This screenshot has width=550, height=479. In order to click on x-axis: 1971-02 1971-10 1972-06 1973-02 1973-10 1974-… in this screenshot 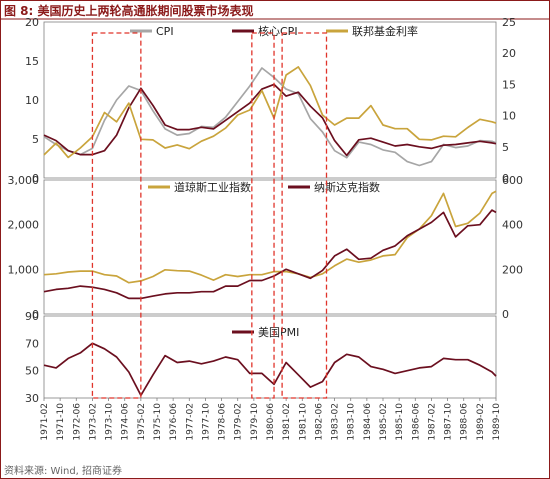, I will do `click(271, 419)`.